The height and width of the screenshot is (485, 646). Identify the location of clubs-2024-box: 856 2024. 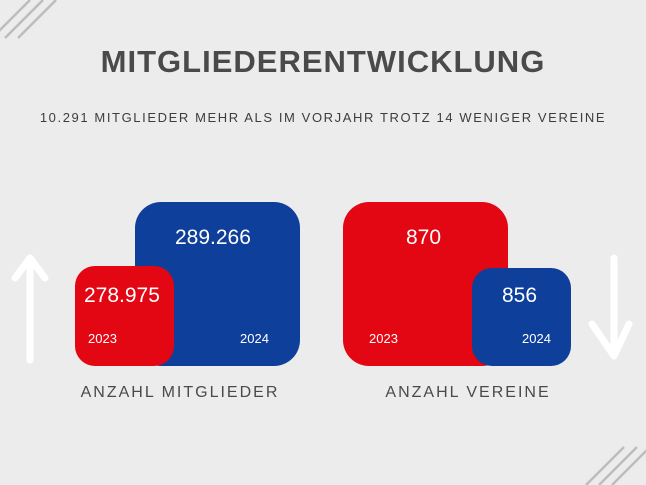
(521, 317).